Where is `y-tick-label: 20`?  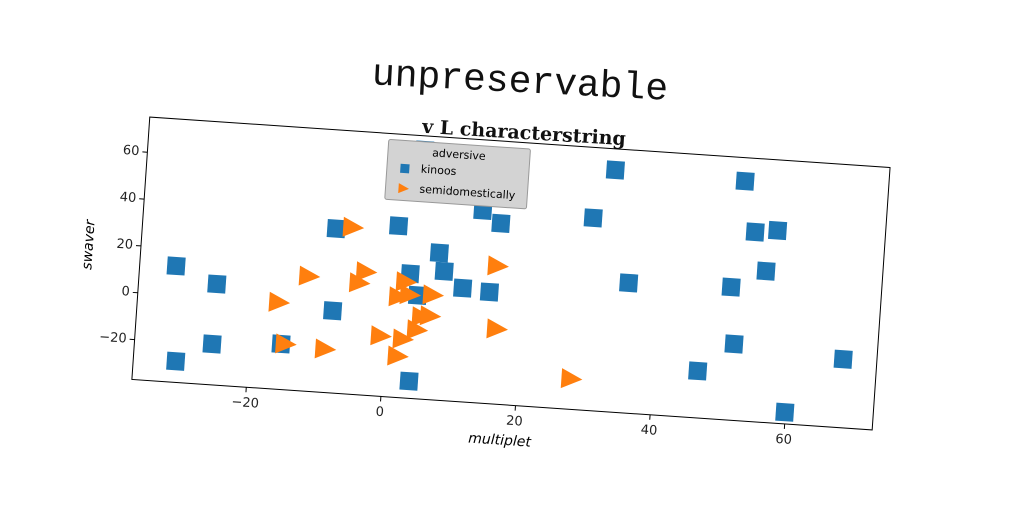
y-tick-label: 20 is located at coordinates (125, 245).